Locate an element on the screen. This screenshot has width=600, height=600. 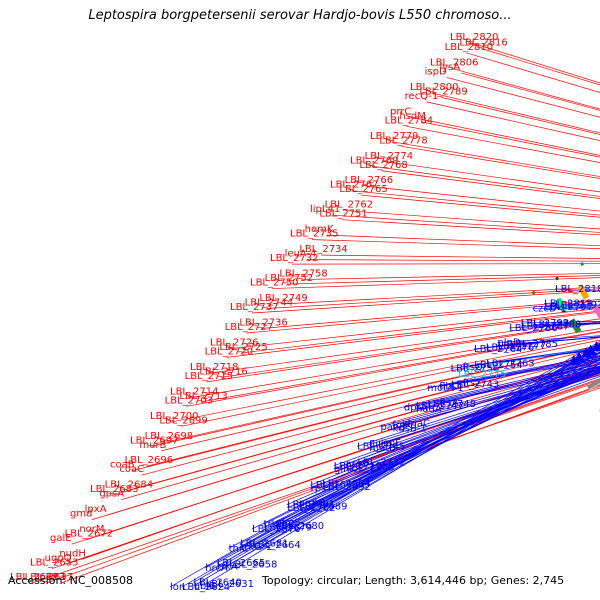
gene-label-lbl-2743: LBL_2743 is located at coordinates (475, 385).